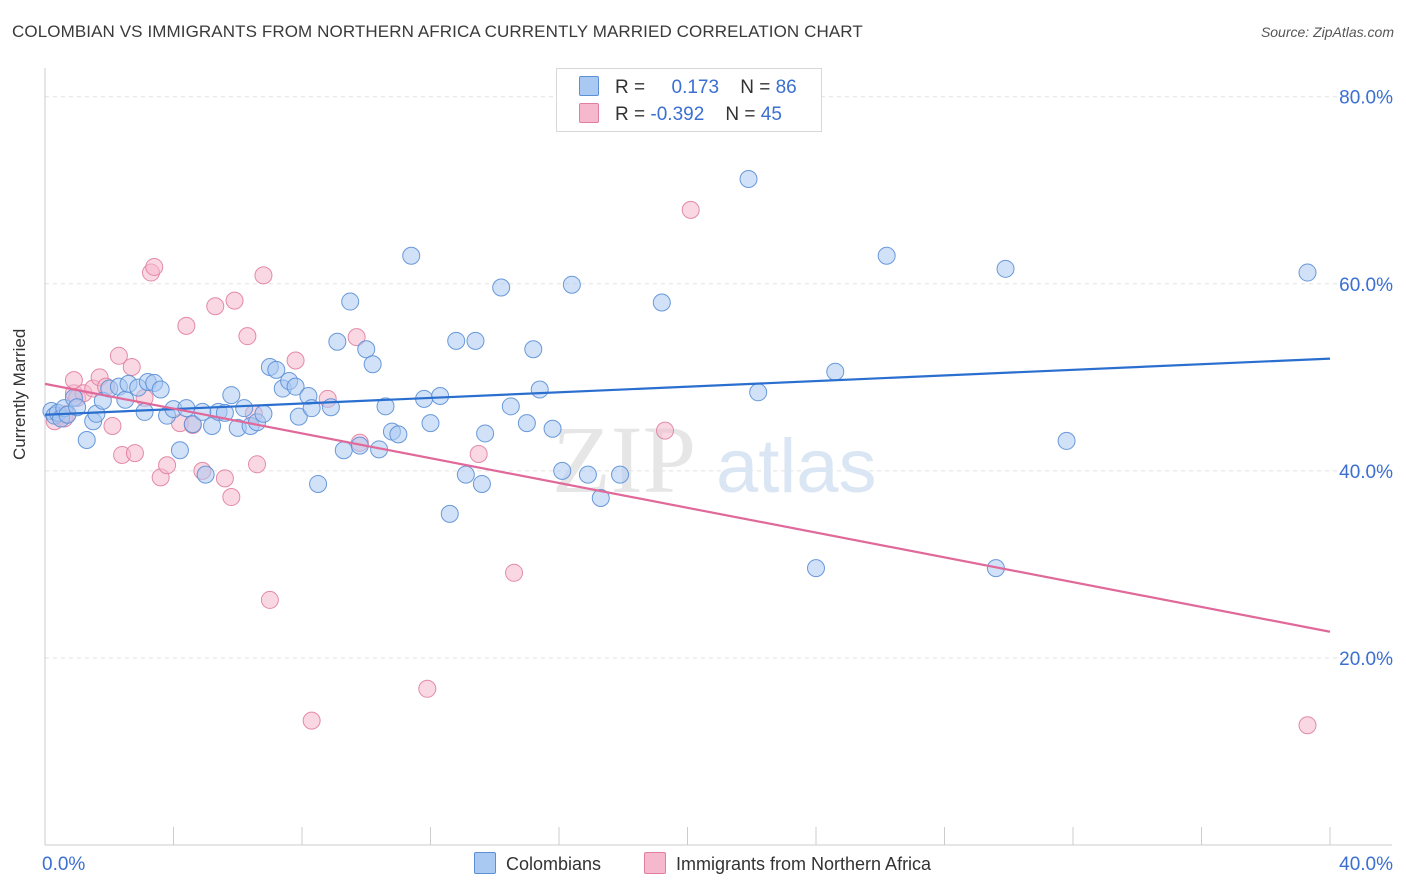 This screenshot has width=1406, height=892. Describe the element at coordinates (771, 114) in the screenshot. I see `legend-n-value: 45` at that location.